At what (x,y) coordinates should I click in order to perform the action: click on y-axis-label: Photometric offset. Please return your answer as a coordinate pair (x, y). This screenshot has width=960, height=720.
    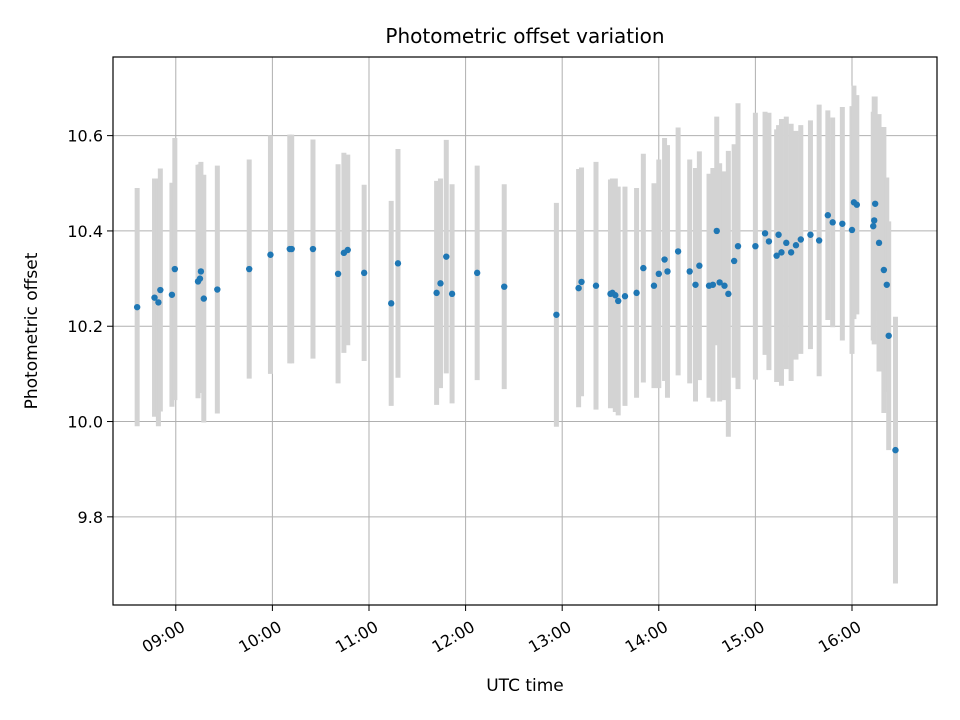
    Looking at the image, I should click on (32, 330).